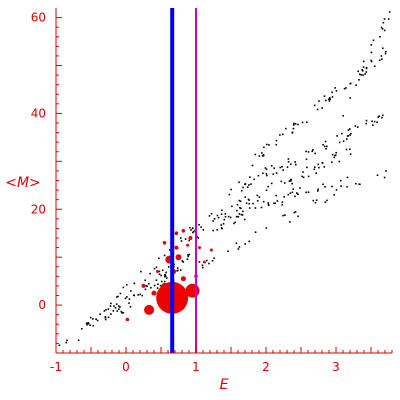  I want to click on y-axis-label: <M>, so click(23, 183).